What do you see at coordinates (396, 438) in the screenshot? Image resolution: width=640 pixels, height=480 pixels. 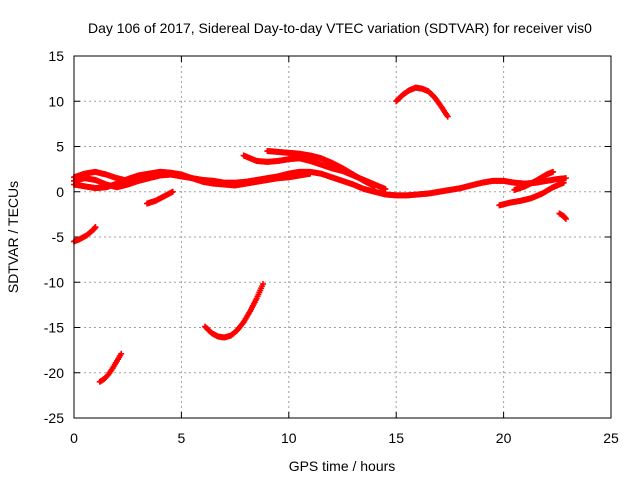 I see `x-tick-label: 15` at bounding box center [396, 438].